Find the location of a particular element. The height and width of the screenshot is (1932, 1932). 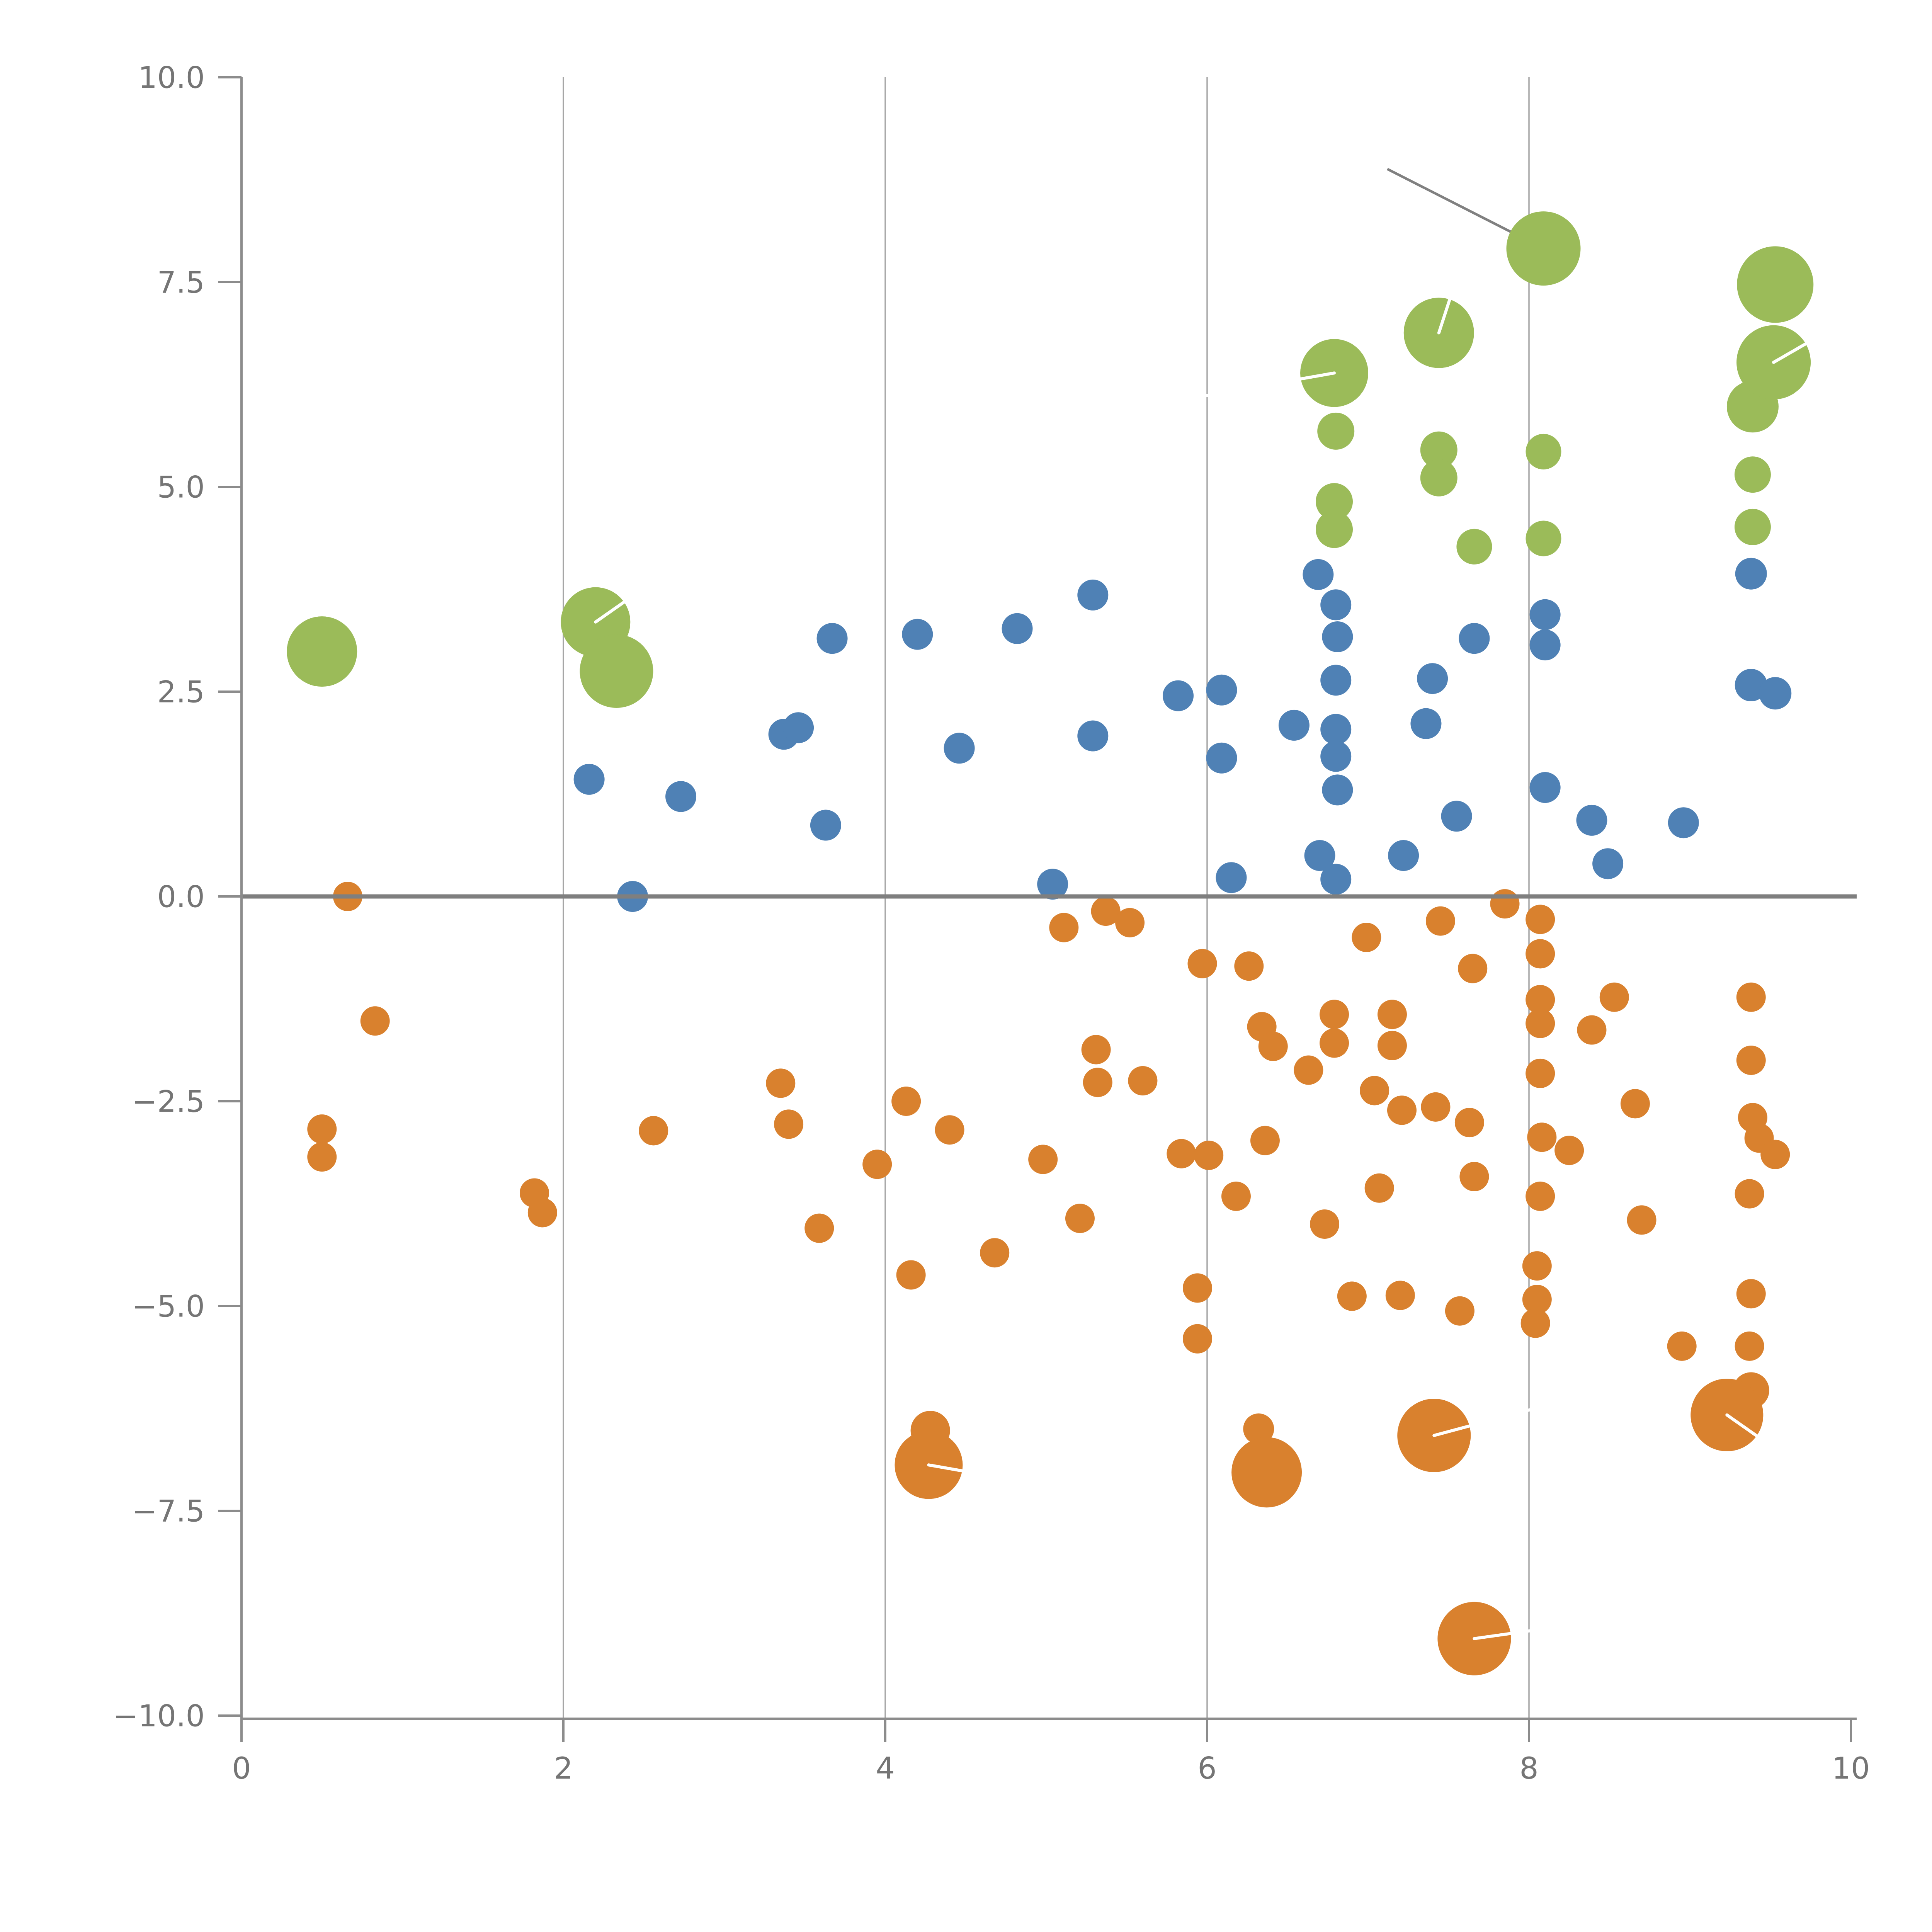

y-tick-label: 0.0 is located at coordinates (181, 898).